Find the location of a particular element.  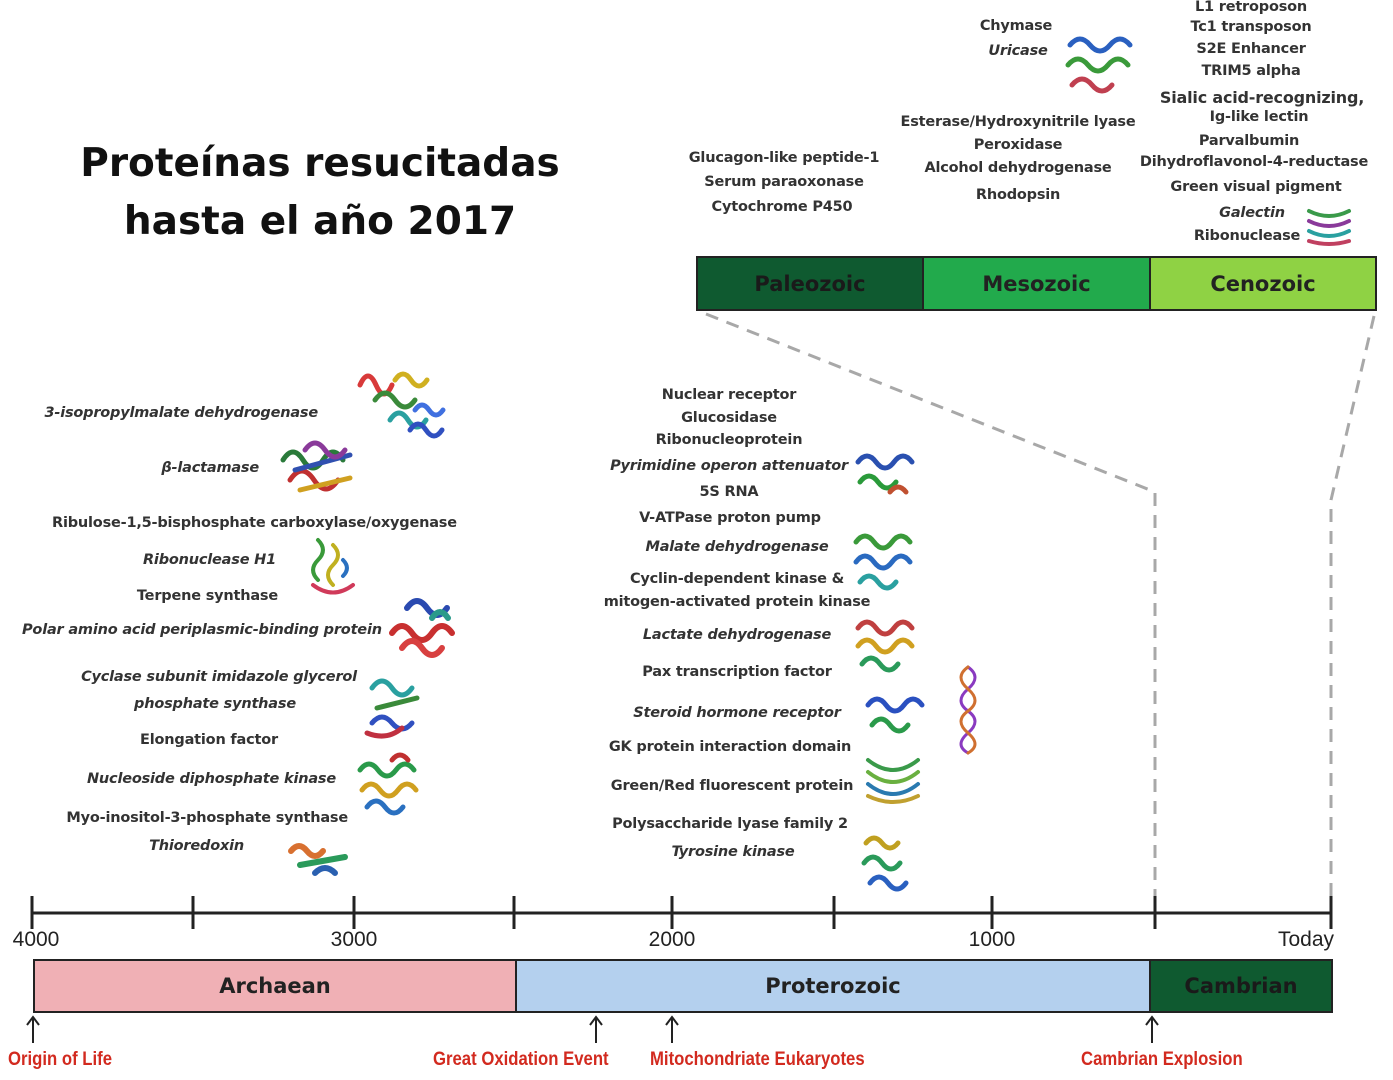

protein-label: Alcohol dehydrogenase is located at coordinates (1018, 168).